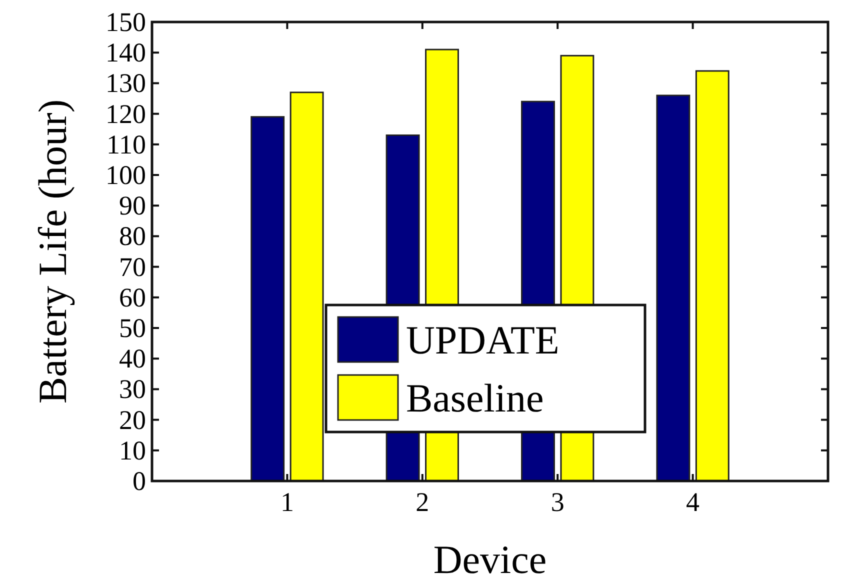 The image size is (848, 585). I want to click on y-tick-label: 0, so click(139, 481).